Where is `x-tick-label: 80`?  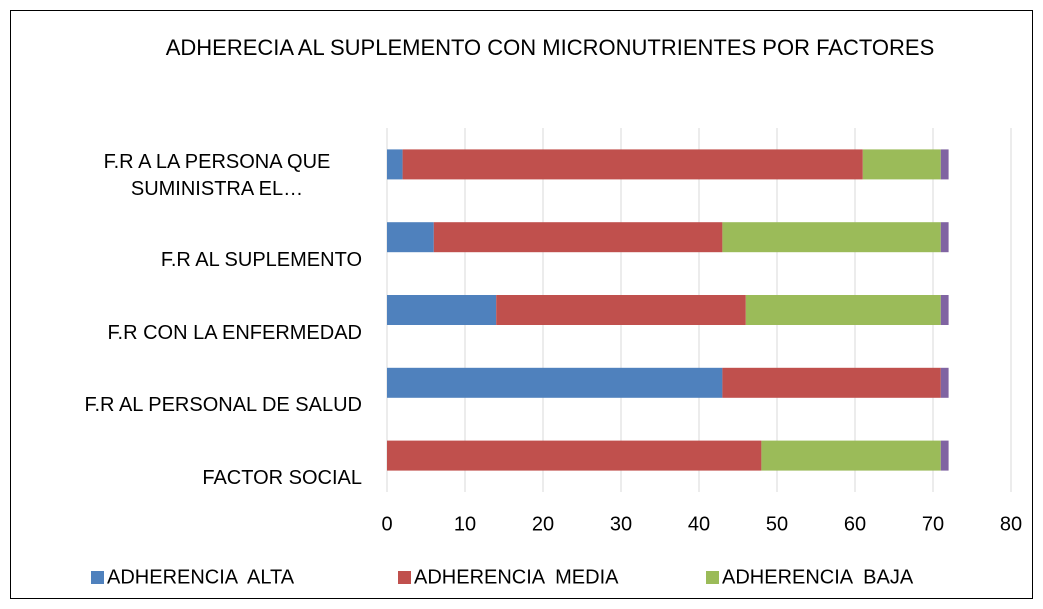 x-tick-label: 80 is located at coordinates (1011, 524).